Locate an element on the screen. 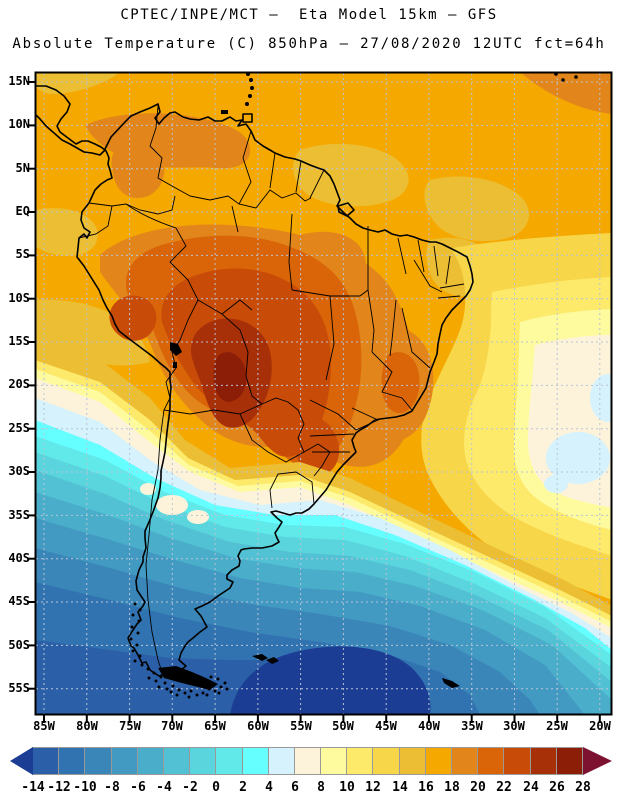 Image resolution: width=618 pixels, height=800 pixels. colorbar-tick-label: 20 is located at coordinates (478, 787).